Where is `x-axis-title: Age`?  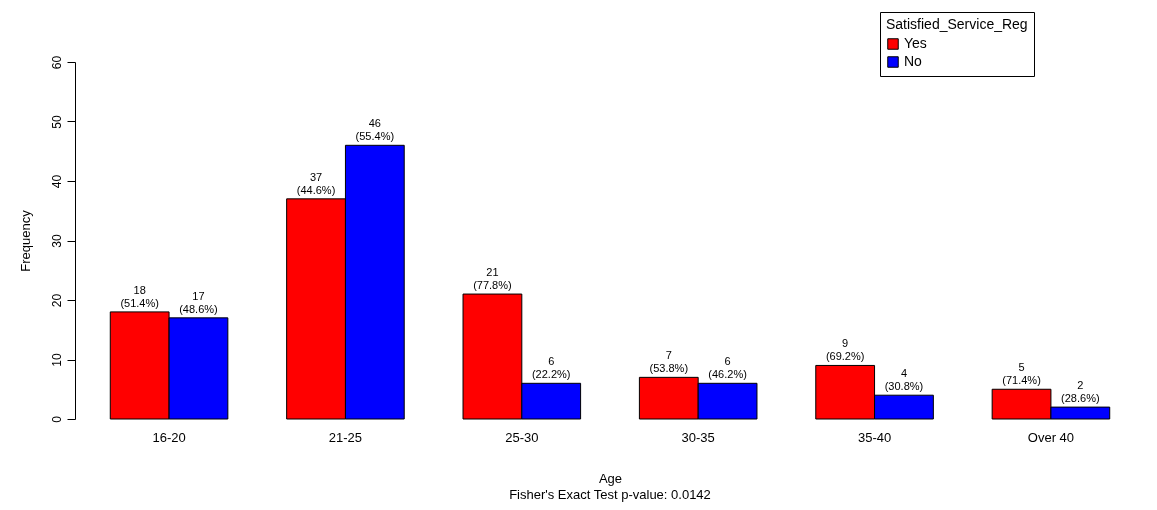 x-axis-title: Age is located at coordinates (610, 478).